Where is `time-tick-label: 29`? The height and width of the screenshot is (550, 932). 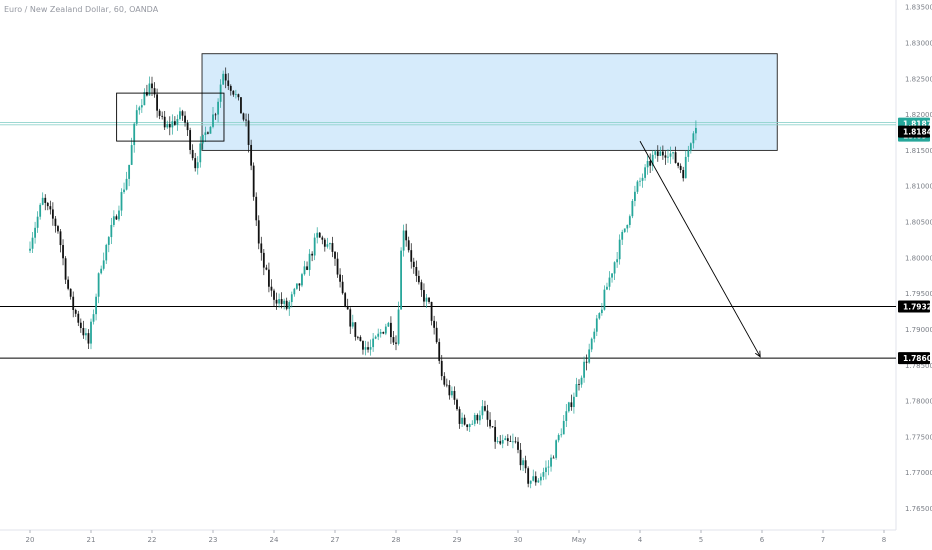
time-tick-label: 29 is located at coordinates (457, 540).